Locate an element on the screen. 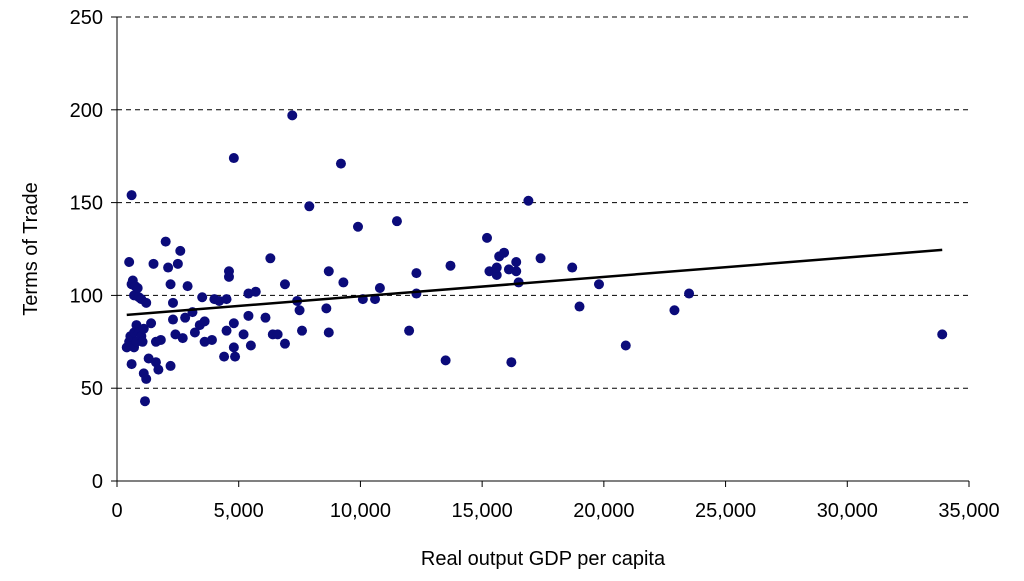  x-tick-label: 15,000 is located at coordinates (482, 511).